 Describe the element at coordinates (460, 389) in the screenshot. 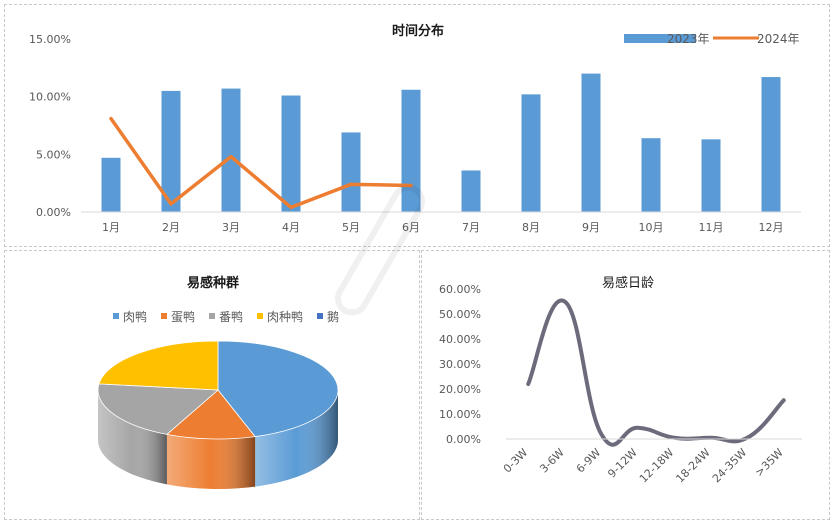

I see `y-tick-label: 20.00%` at that location.